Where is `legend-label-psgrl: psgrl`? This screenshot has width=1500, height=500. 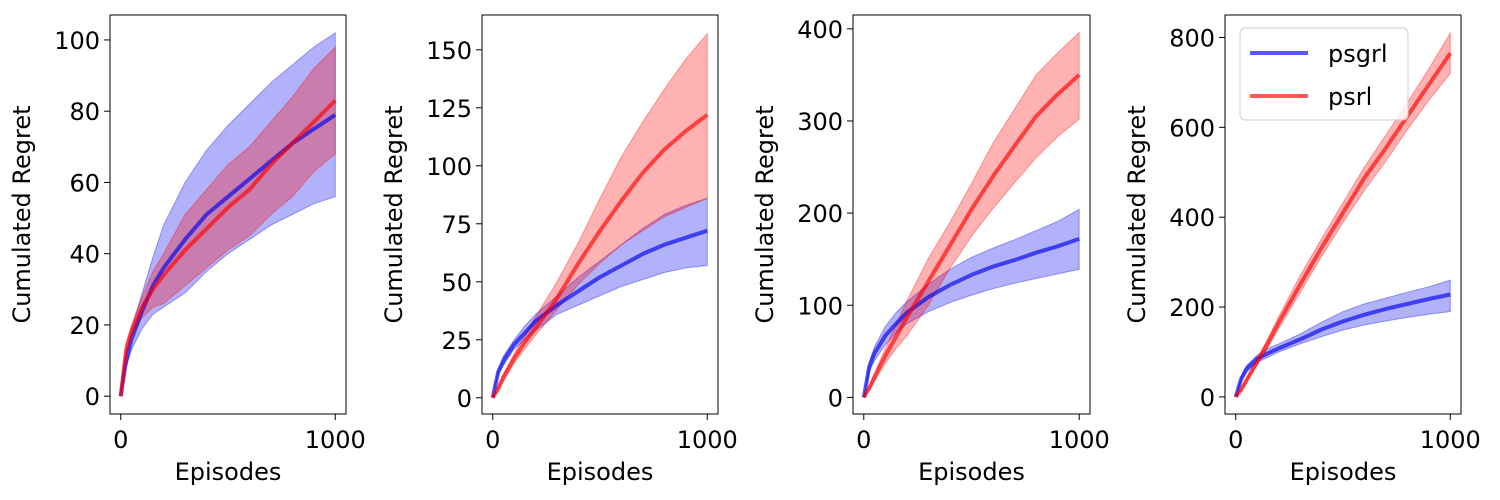 legend-label-psgrl: psgrl is located at coordinates (1358, 54).